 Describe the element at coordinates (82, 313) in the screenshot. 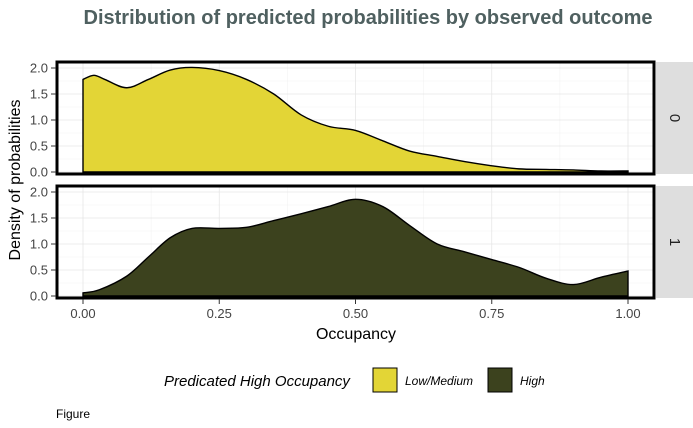

I see `x-tick-label: 0.00` at that location.